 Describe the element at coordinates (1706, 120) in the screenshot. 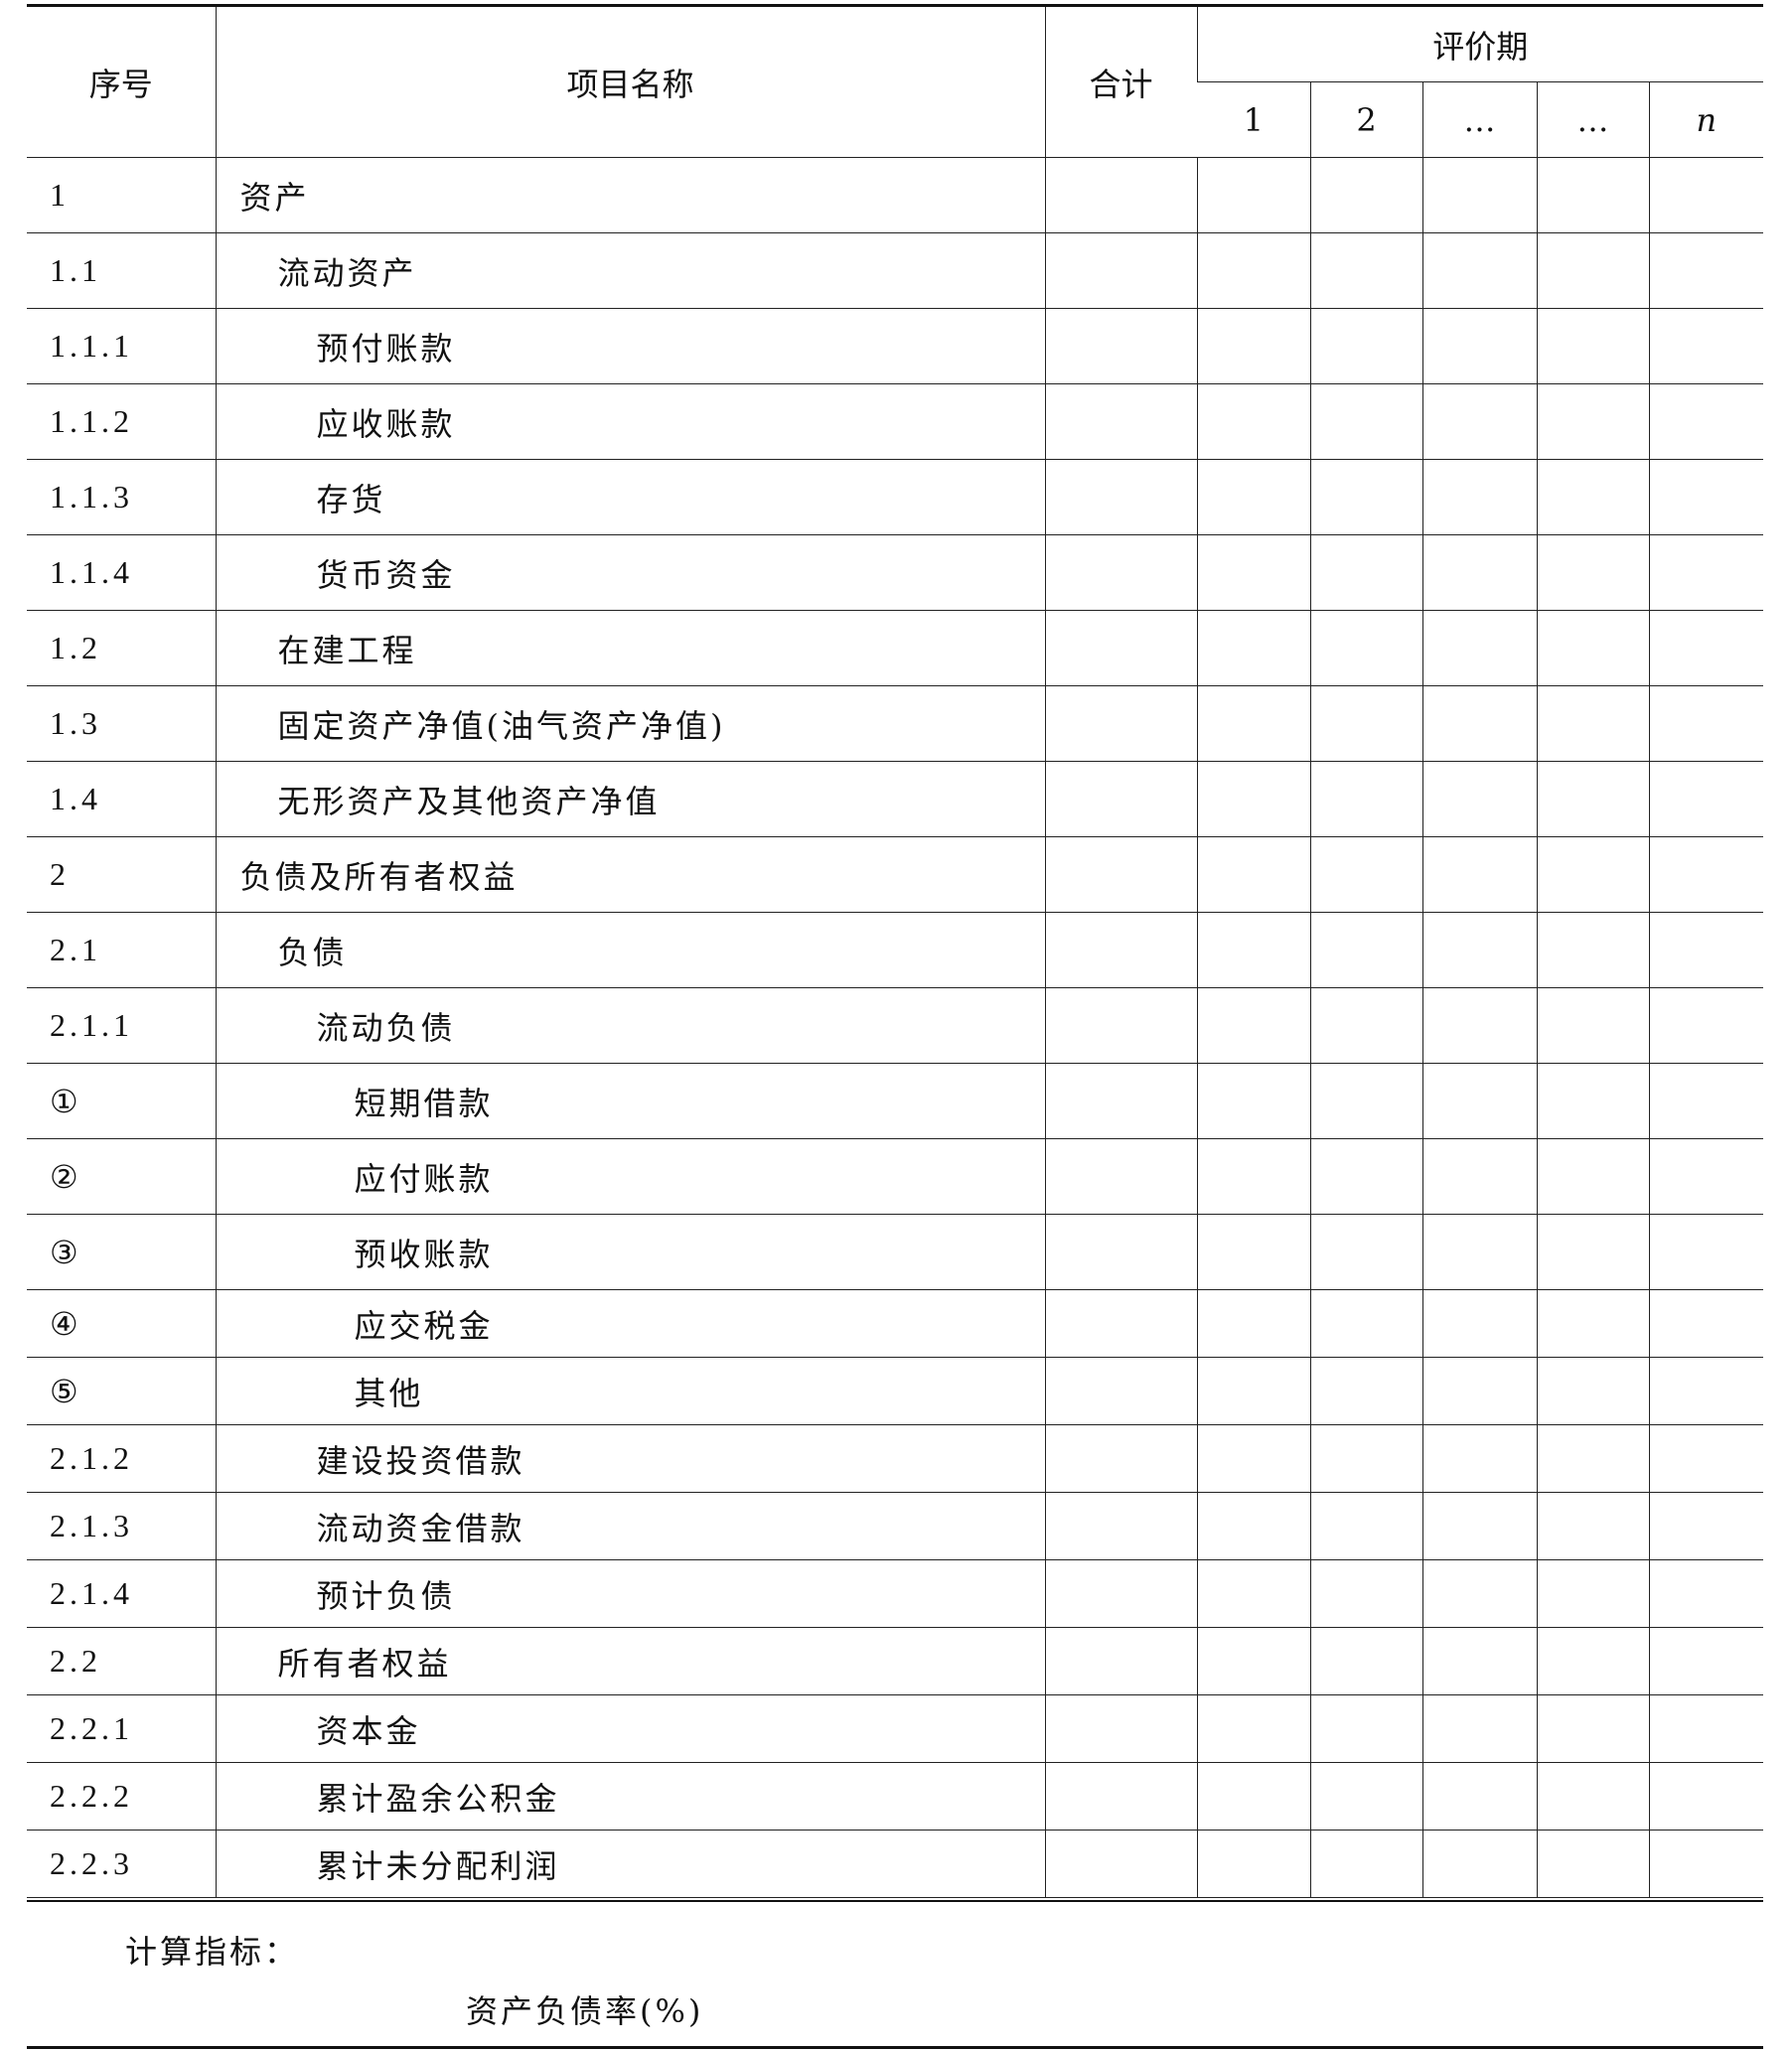

I see `header-period-n: n` at that location.